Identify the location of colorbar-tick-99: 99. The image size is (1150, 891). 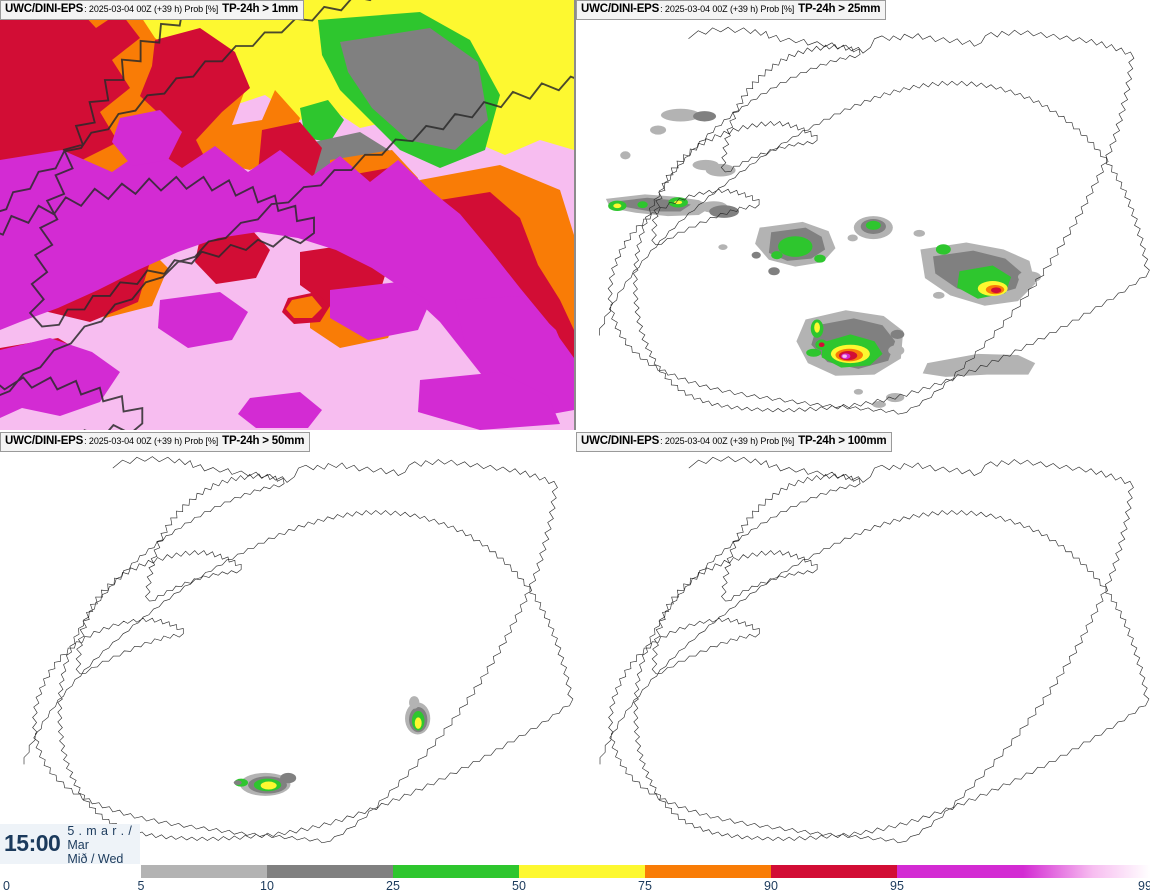
(1144, 885).